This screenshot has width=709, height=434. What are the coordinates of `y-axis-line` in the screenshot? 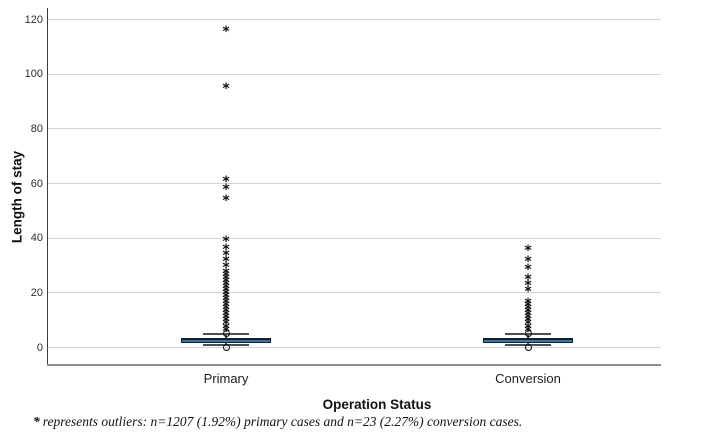 It's located at (48, 186).